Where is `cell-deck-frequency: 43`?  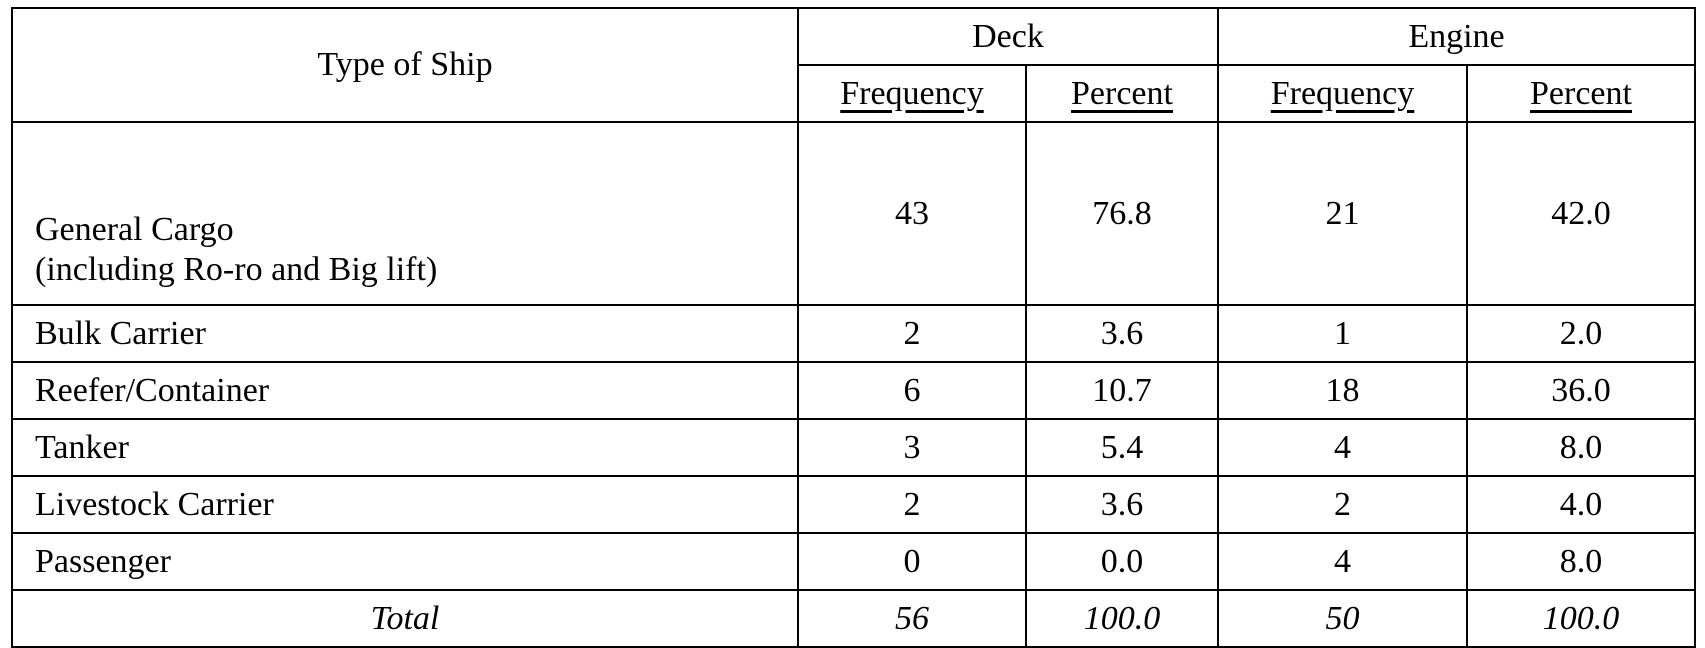 cell-deck-frequency: 43 is located at coordinates (912, 213).